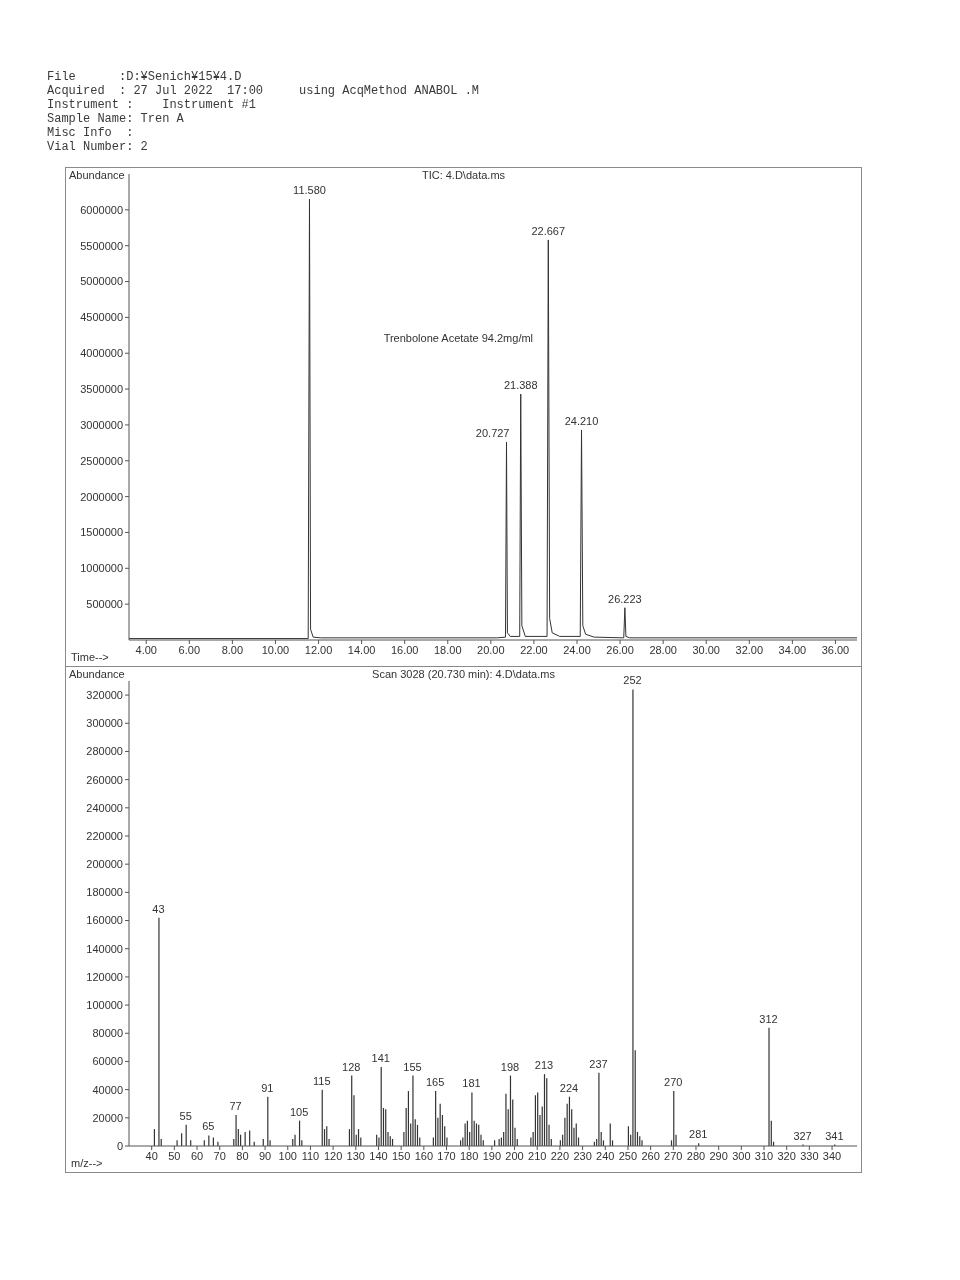 The height and width of the screenshot is (1280, 960). What do you see at coordinates (620, 649) in the screenshot?
I see `x-tick-label: 26.00` at bounding box center [620, 649].